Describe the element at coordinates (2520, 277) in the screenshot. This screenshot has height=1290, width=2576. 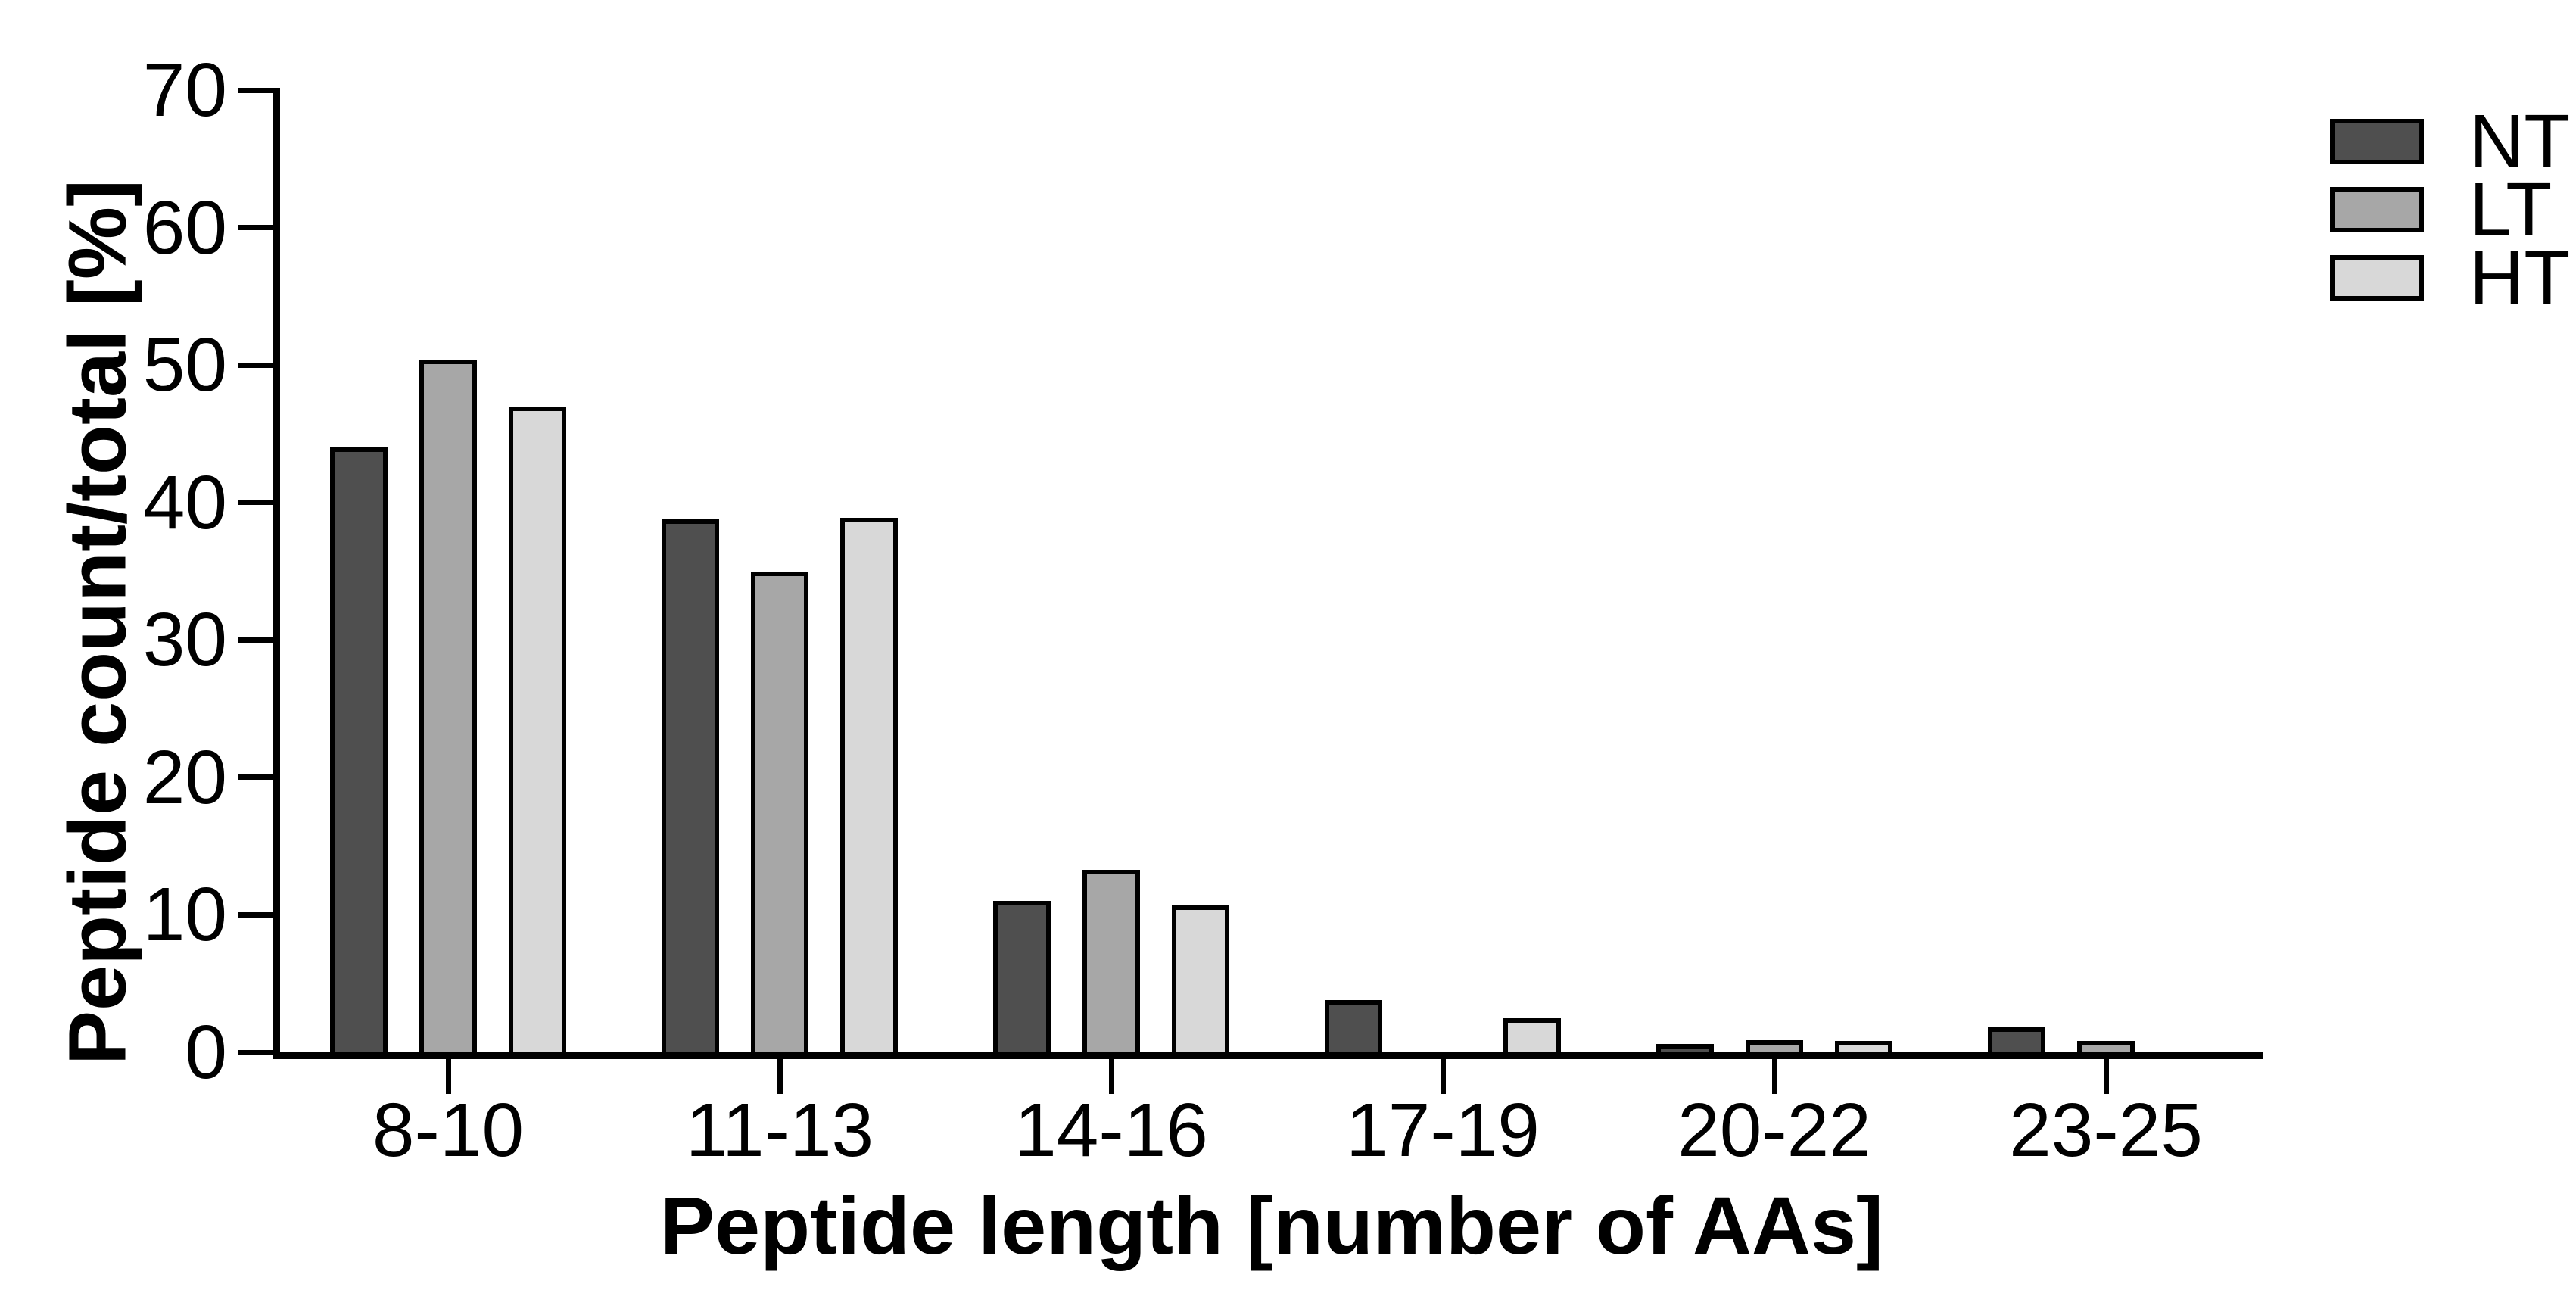
I see `legend-label-ht: HT` at that location.